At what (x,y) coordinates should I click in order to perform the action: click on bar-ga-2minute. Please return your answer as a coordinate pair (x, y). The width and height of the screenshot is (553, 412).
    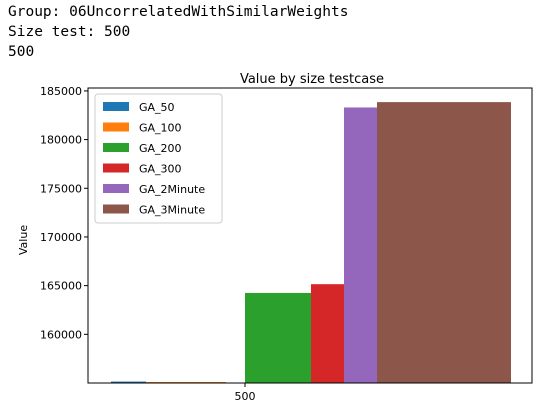
    Looking at the image, I should click on (360, 245).